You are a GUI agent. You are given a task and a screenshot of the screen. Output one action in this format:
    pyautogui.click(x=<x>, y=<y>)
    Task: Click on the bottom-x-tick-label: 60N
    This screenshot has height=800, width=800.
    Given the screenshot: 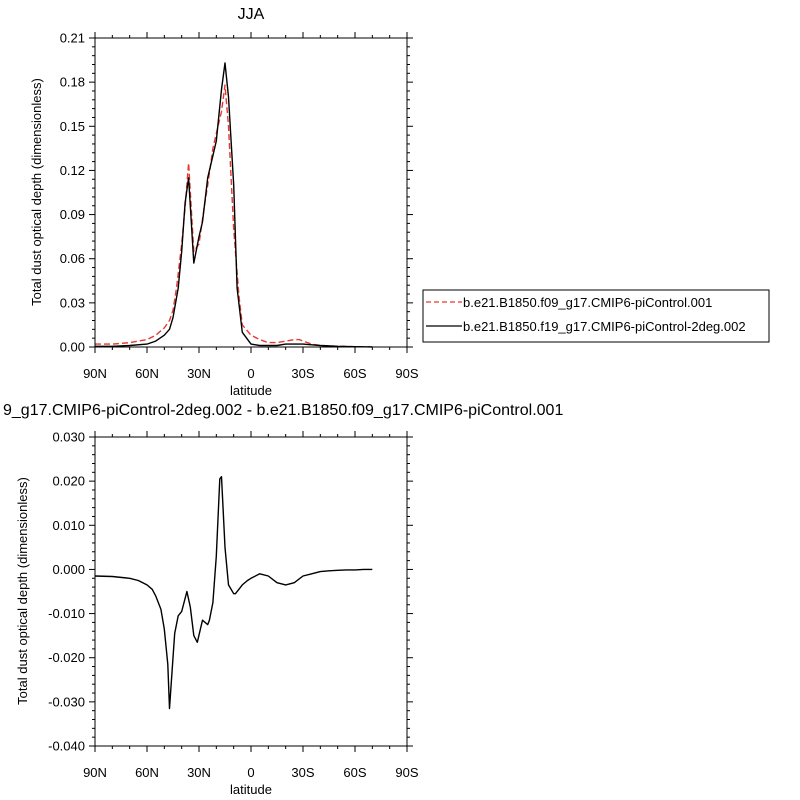 What is the action you would take?
    pyautogui.click(x=147, y=772)
    